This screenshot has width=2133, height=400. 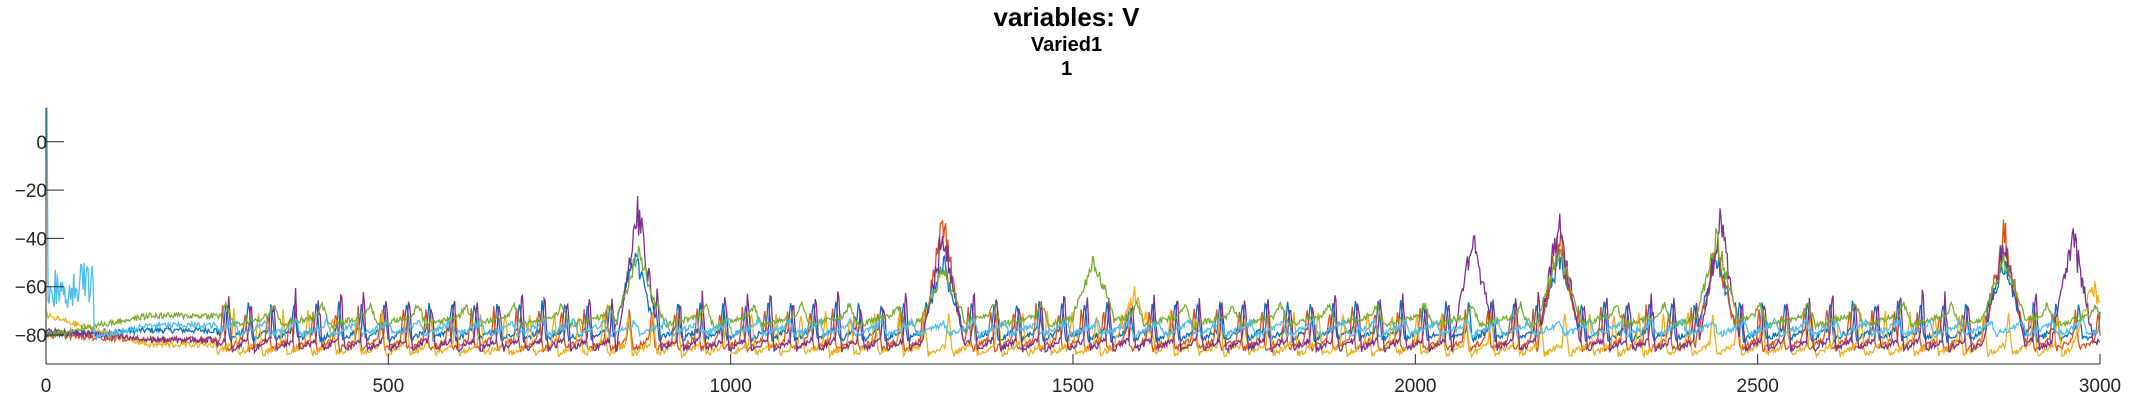 What do you see at coordinates (1066, 69) in the screenshot?
I see `chart-subtitle-2: 1` at bounding box center [1066, 69].